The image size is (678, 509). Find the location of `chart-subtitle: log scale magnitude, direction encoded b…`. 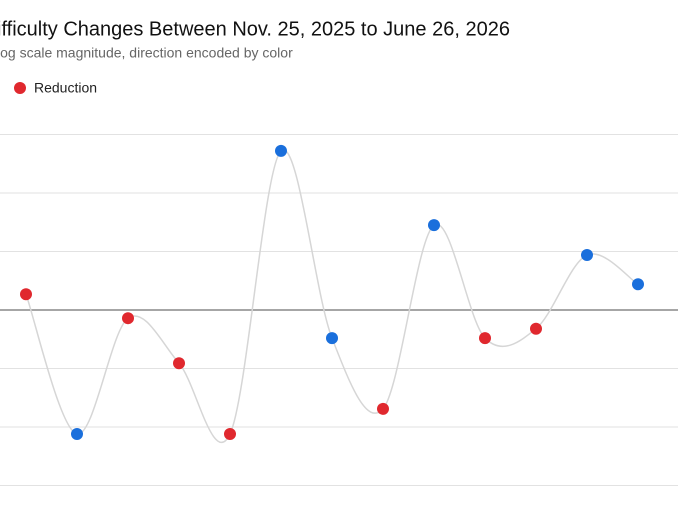

chart-subtitle: log scale magnitude, direction encoded b… is located at coordinates (146, 53).